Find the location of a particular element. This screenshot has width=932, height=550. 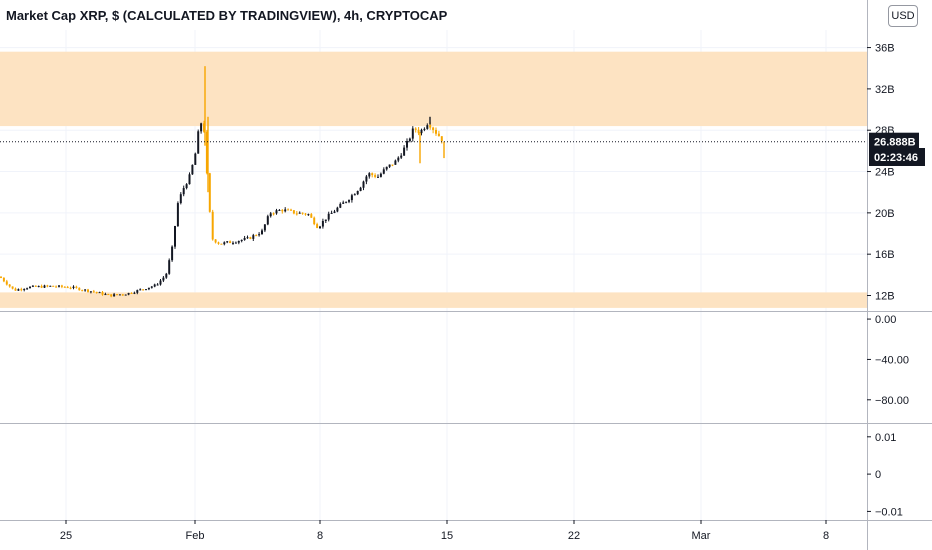

y-tick-label: 24B is located at coordinates (885, 173).